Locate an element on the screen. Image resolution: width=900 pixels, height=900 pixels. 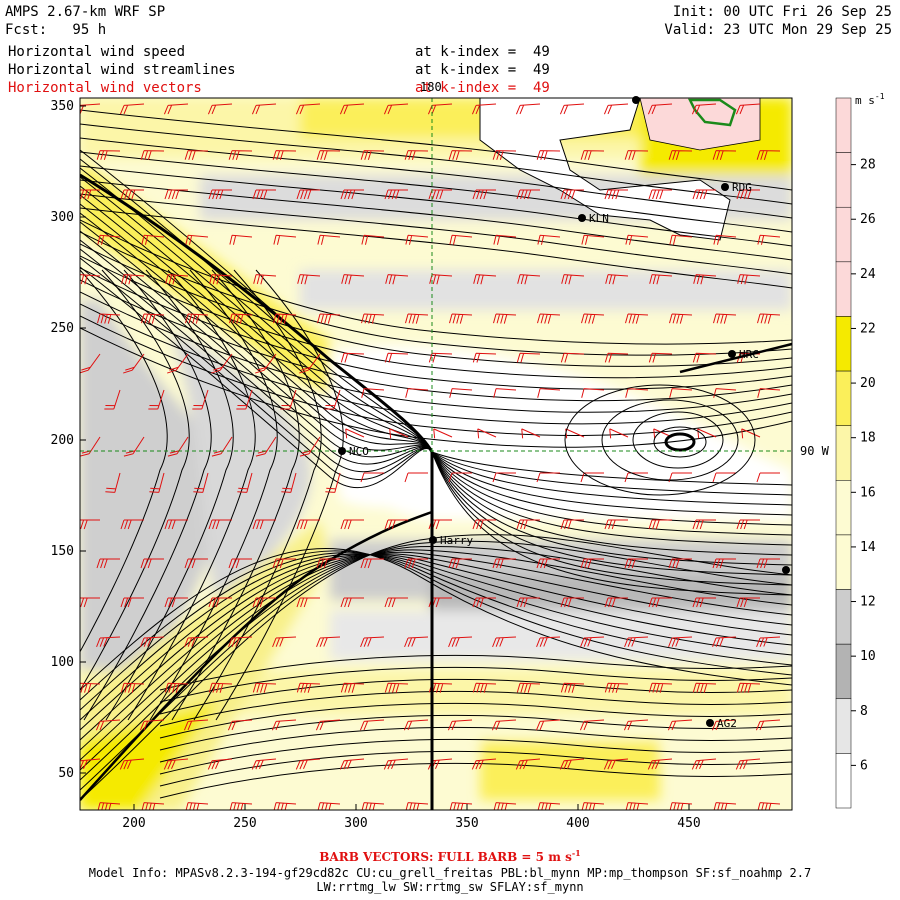
colorbar-tick-label: 12 is located at coordinates (868, 602).